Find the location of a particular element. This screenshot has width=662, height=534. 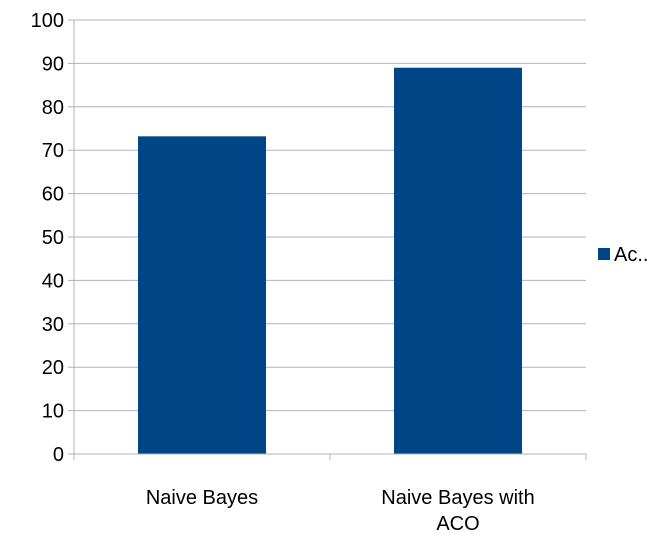

y-tick-label: 100 is located at coordinates (47, 21).